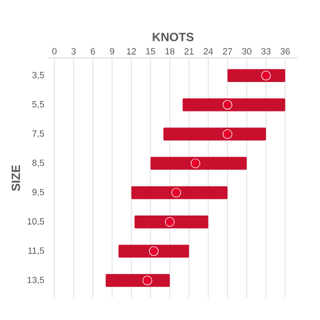 This screenshot has width=320, height=320. I want to click on x-tick-label: 6, so click(92, 51).